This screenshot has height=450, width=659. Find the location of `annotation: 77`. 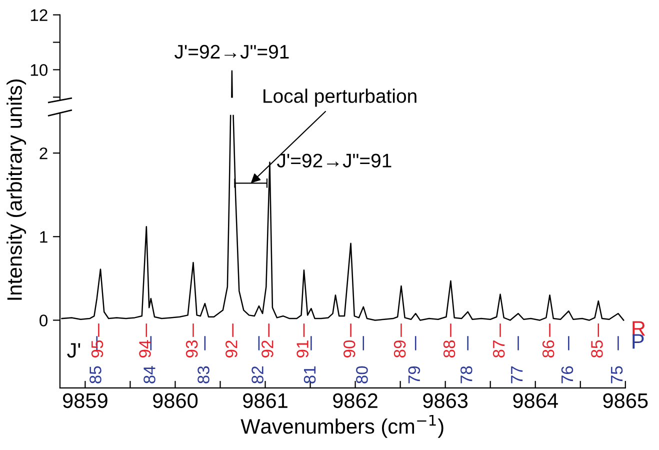

annotation: 77 is located at coordinates (517, 375).